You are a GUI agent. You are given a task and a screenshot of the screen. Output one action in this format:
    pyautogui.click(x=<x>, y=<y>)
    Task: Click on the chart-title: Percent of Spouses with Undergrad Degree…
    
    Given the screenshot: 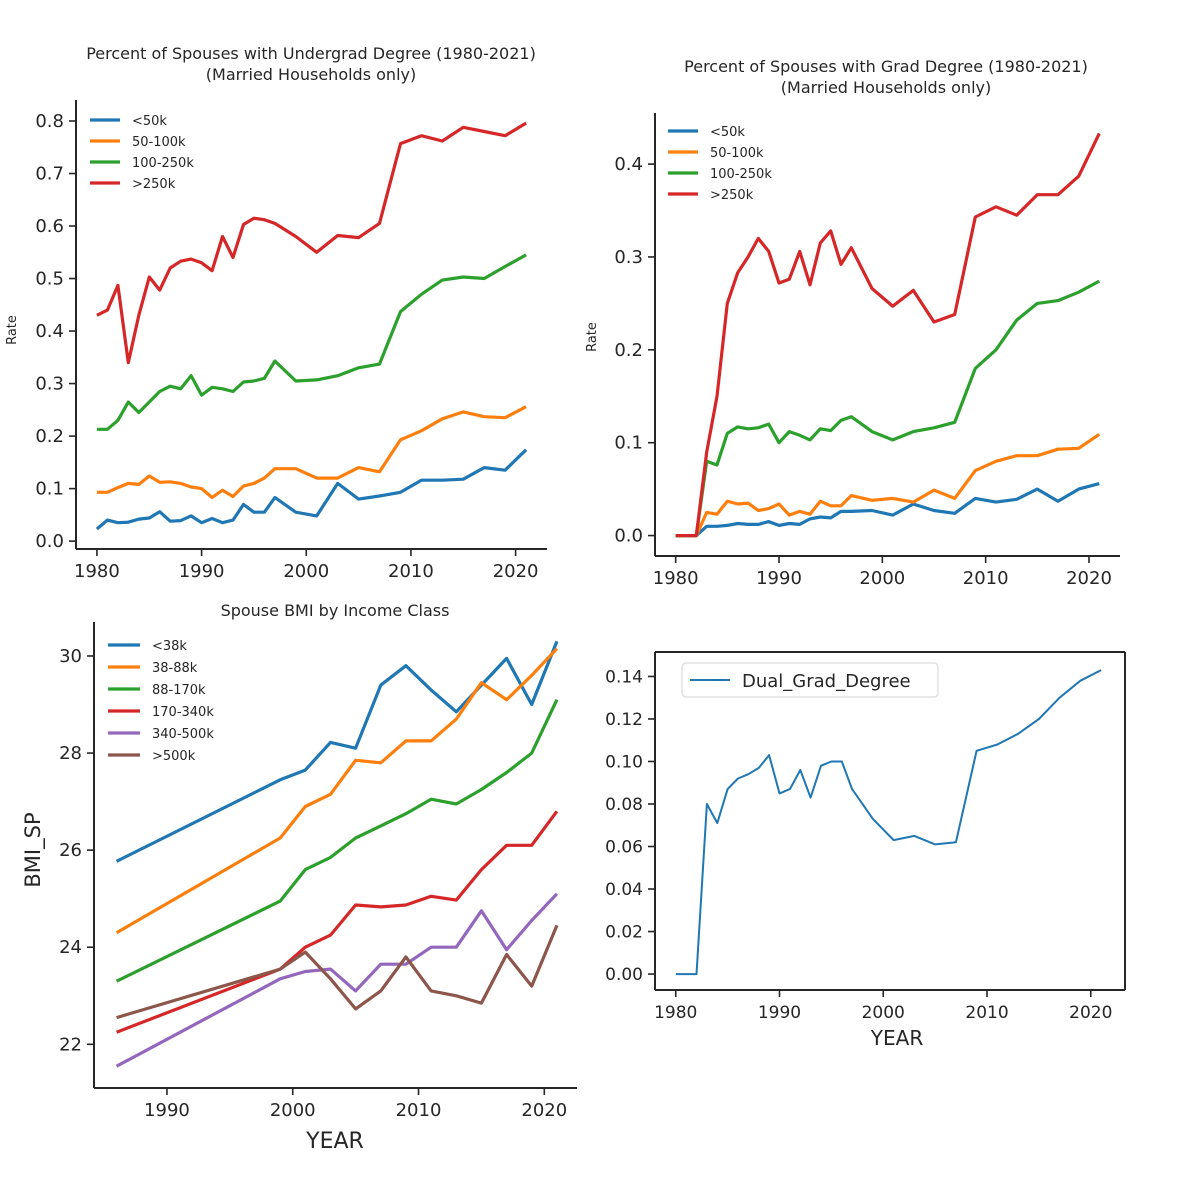 What is the action you would take?
    pyautogui.click(x=311, y=53)
    